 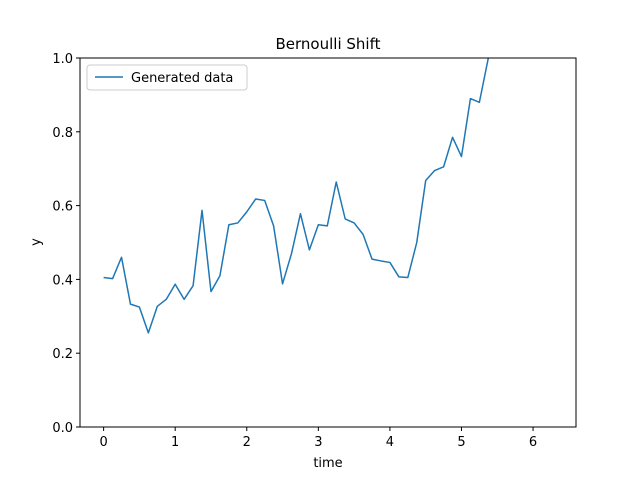 What do you see at coordinates (533, 442) in the screenshot?
I see `x-tick-label: 6` at bounding box center [533, 442].